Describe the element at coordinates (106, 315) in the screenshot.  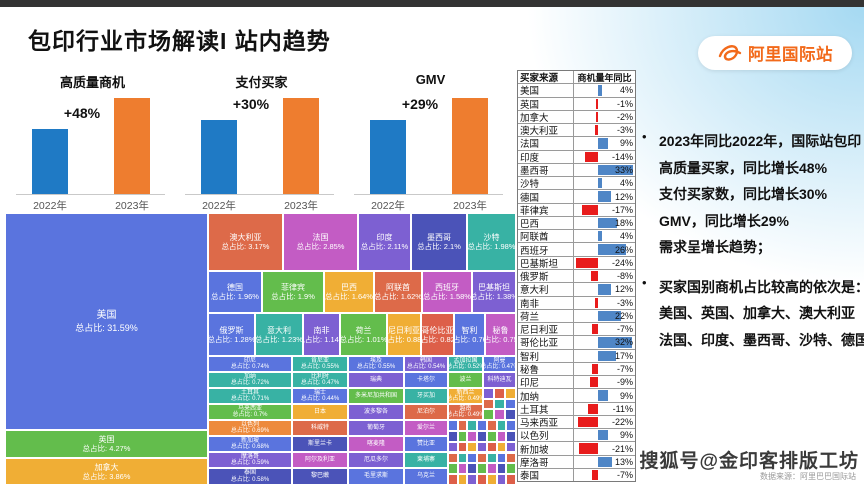
I see `treemap-cell-label: 美国` at that location.